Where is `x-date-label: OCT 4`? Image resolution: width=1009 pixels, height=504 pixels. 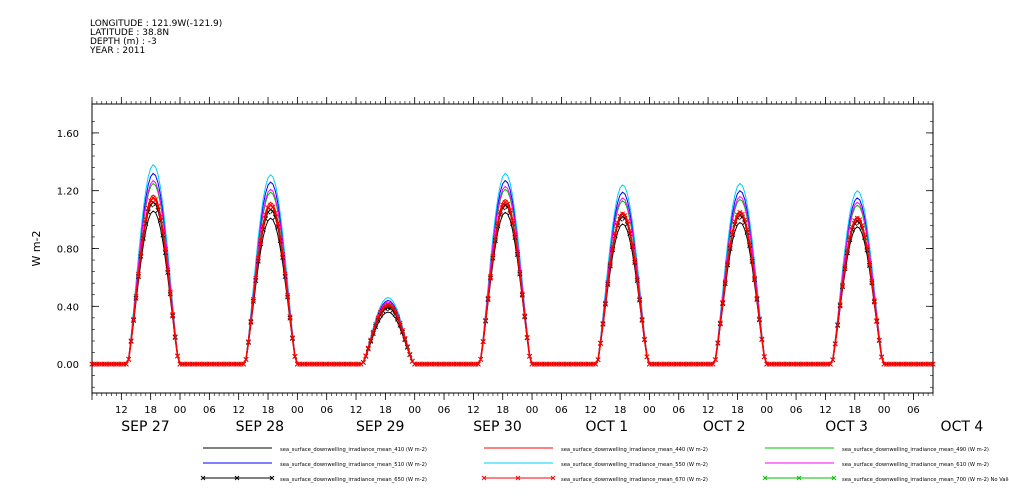
x-date-label: OCT 4 is located at coordinates (962, 427).